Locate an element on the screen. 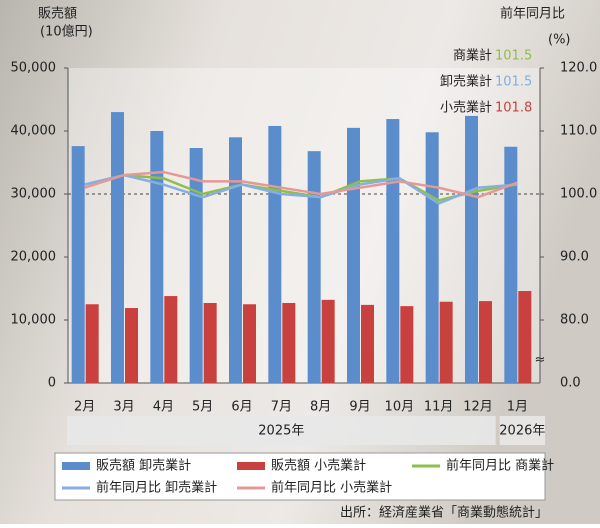 This screenshot has height=528, width=600. legend-label: 前年同月比 商業計 is located at coordinates (500, 466).